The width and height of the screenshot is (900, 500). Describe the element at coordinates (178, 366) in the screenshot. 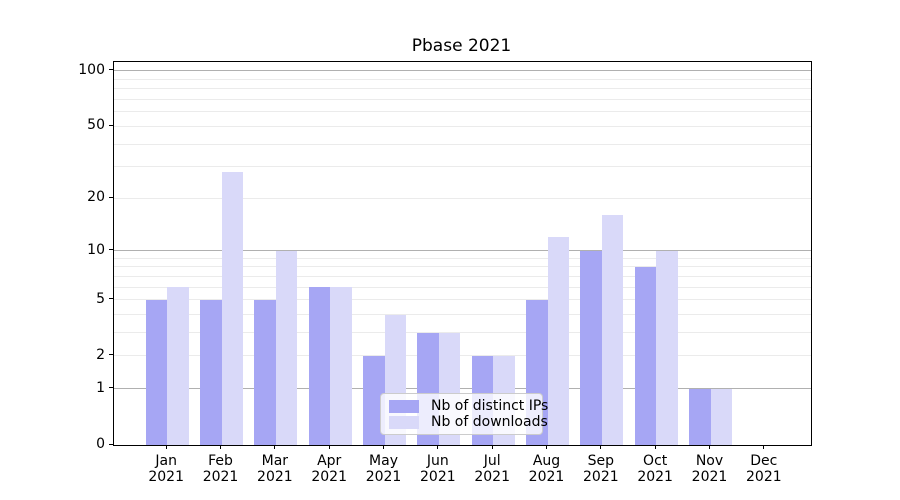

I see `bar-downloads-jan` at that location.